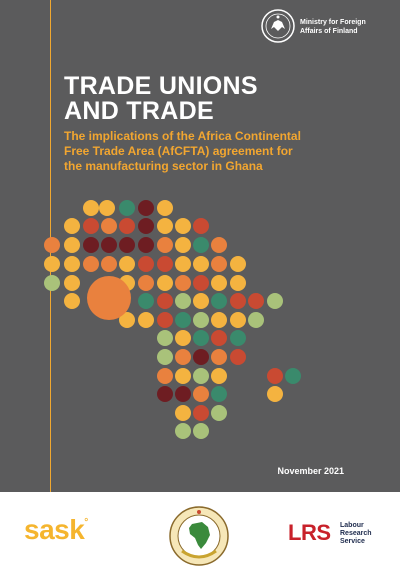 This screenshot has height=576, width=400. I want to click on lrs-logo-text: Labour Research Service, so click(370, 534).